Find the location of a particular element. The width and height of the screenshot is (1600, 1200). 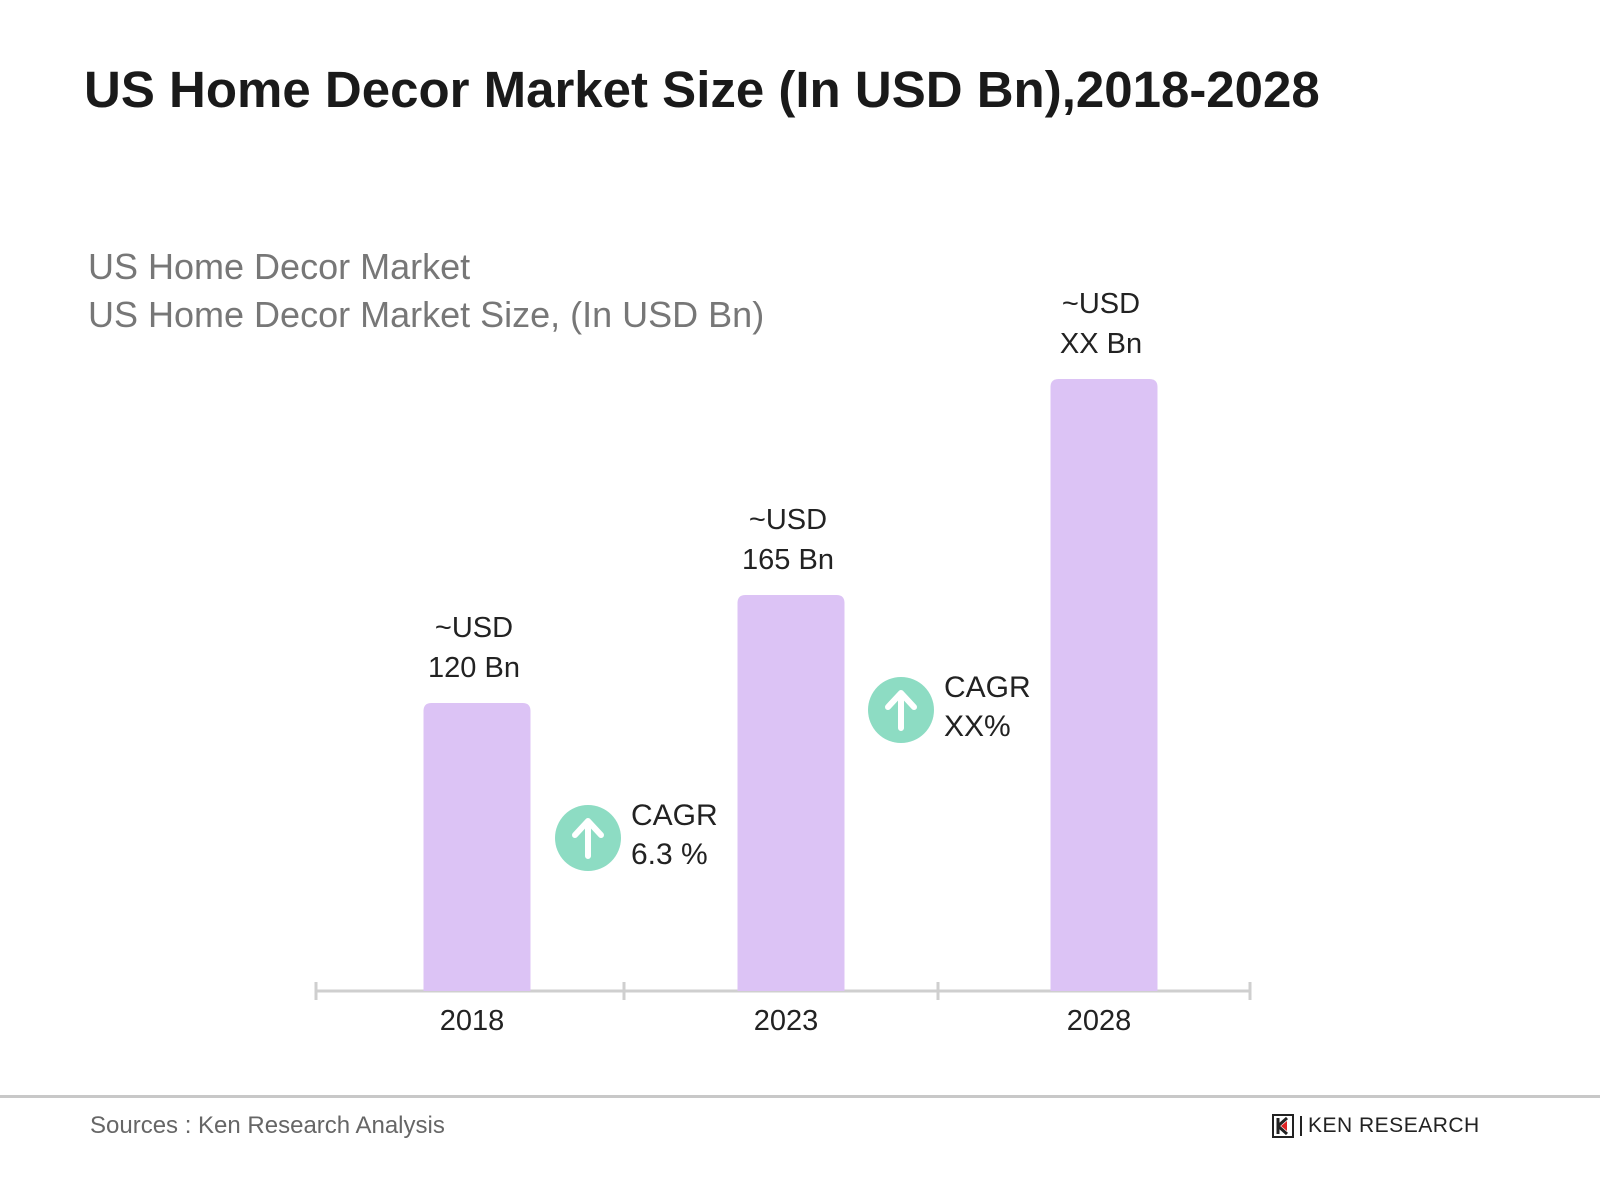

x-tick-label: 2018 is located at coordinates (472, 1021).